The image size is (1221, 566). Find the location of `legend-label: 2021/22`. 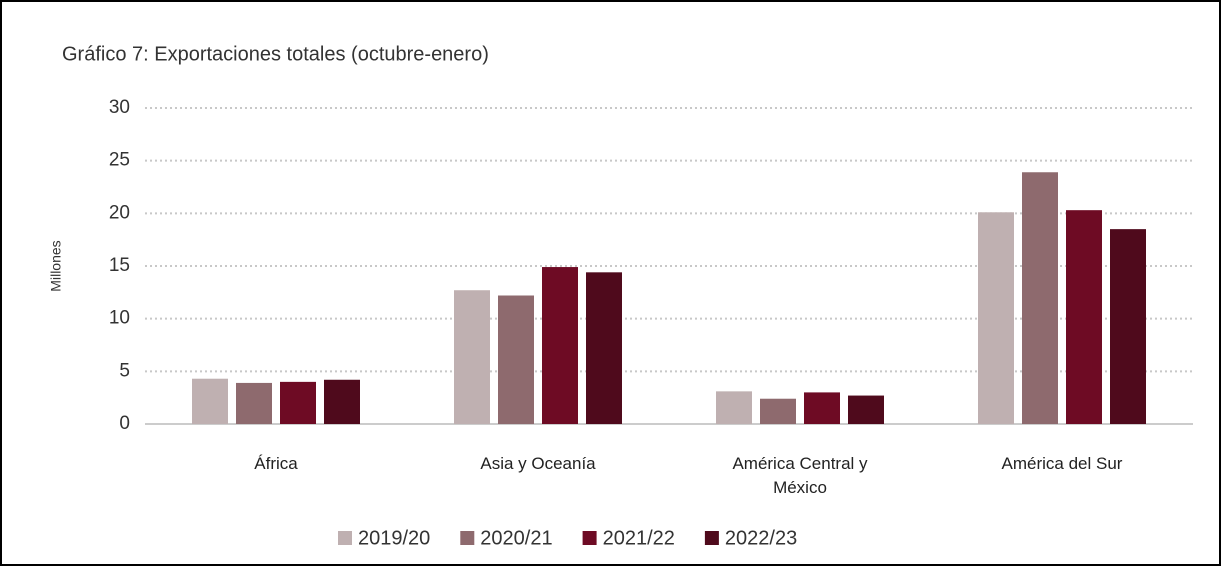

legend-label: 2021/22 is located at coordinates (639, 538).